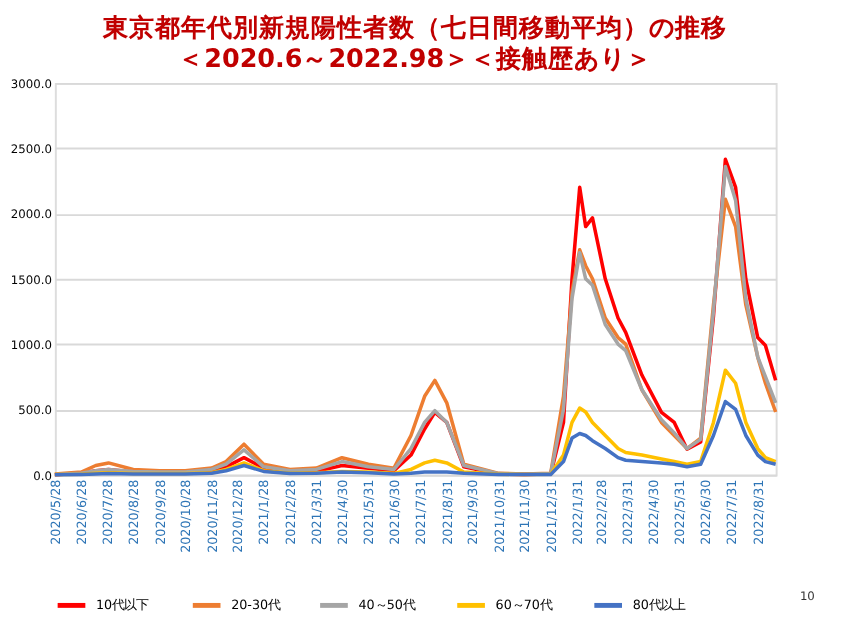 This screenshot has width=854, height=640. Describe the element at coordinates (414, 27) in the screenshot. I see `chart-title: 東京都年代別新規陽性者数（七日間移動平均）の推移` at that location.